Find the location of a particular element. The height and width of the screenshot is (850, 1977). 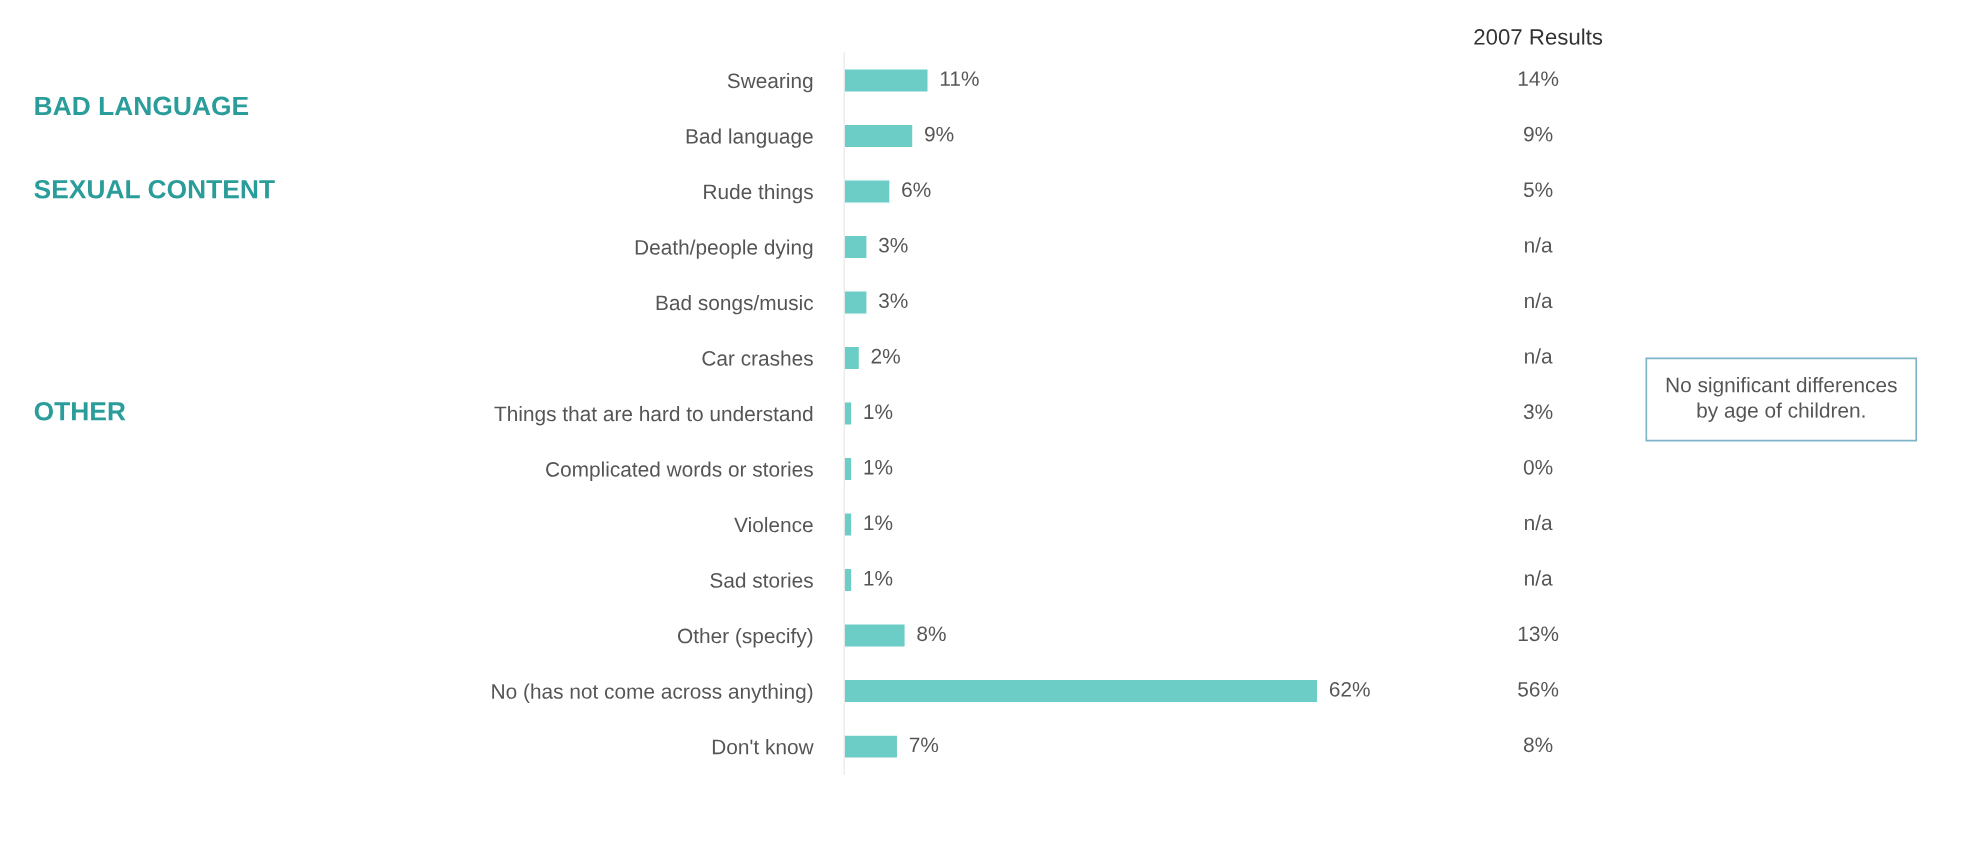

text: 3% is located at coordinates (1538, 412).